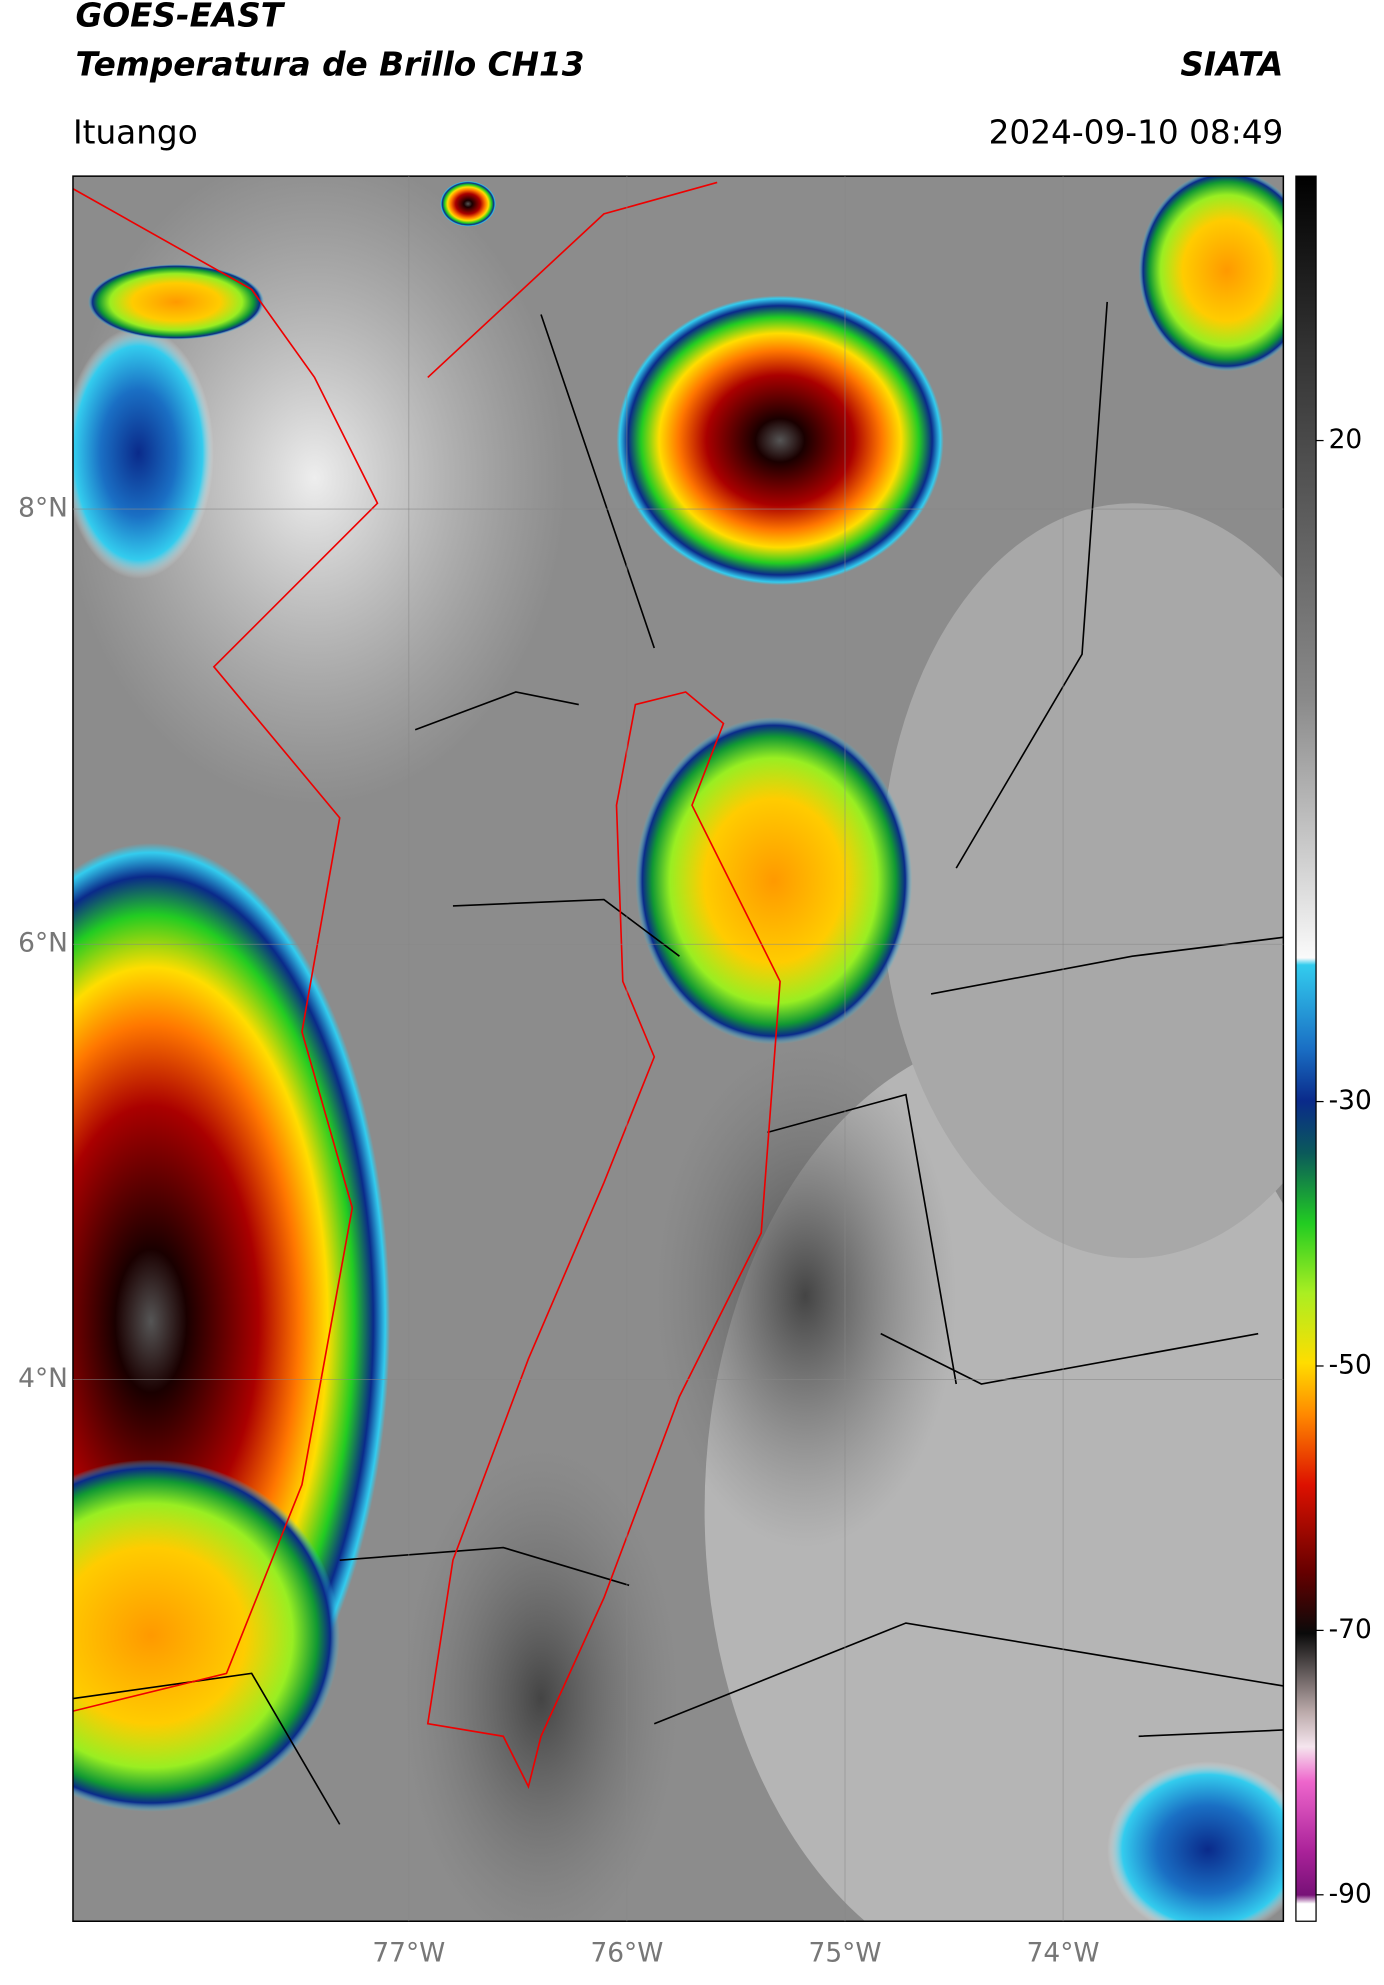 The image size is (1384, 1985). Describe the element at coordinates (1350, 1100) in the screenshot. I see `colorbar-tick-label: -30` at that location.